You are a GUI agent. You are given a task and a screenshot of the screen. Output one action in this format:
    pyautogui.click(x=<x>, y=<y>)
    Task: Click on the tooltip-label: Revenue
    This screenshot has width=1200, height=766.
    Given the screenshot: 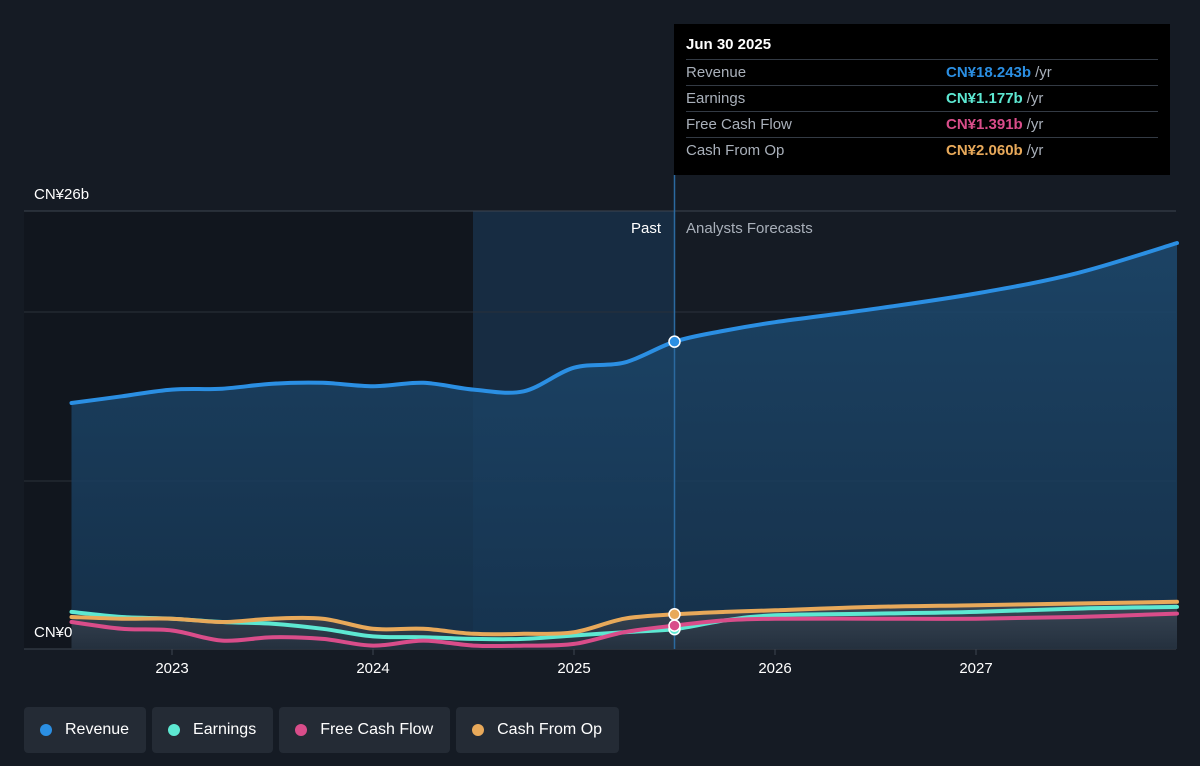 What is the action you would take?
    pyautogui.click(x=716, y=72)
    